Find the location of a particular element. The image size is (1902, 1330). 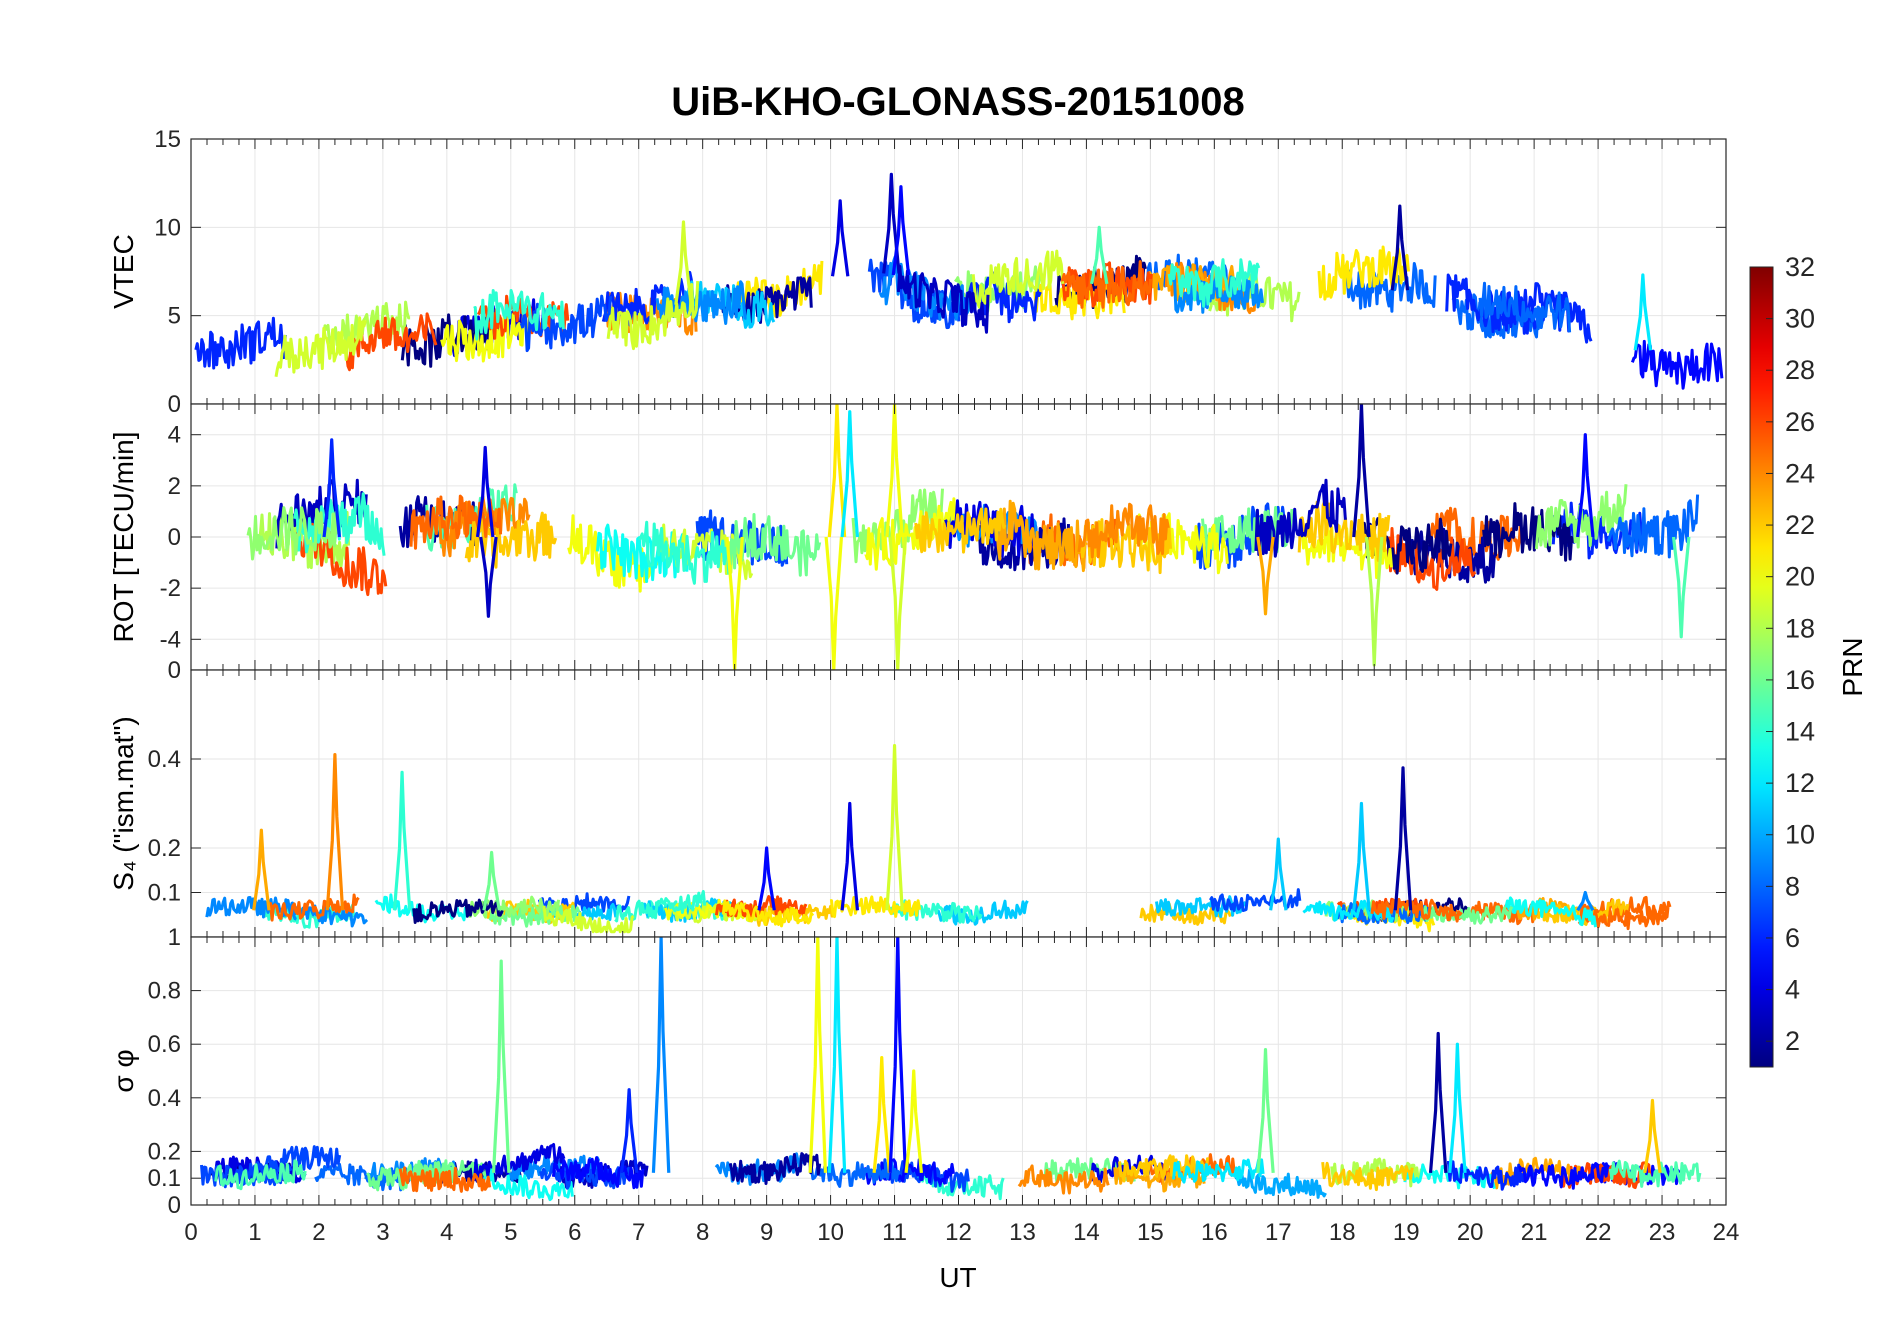

x-tick-label: 15 is located at coordinates (1150, 1232).